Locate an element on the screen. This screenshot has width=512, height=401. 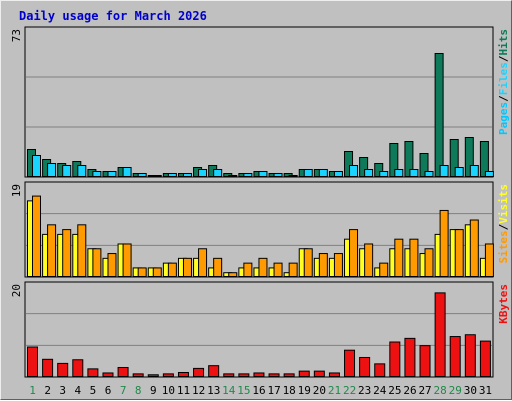
x-tick-label-day-3: 3 is located at coordinates (62, 390).